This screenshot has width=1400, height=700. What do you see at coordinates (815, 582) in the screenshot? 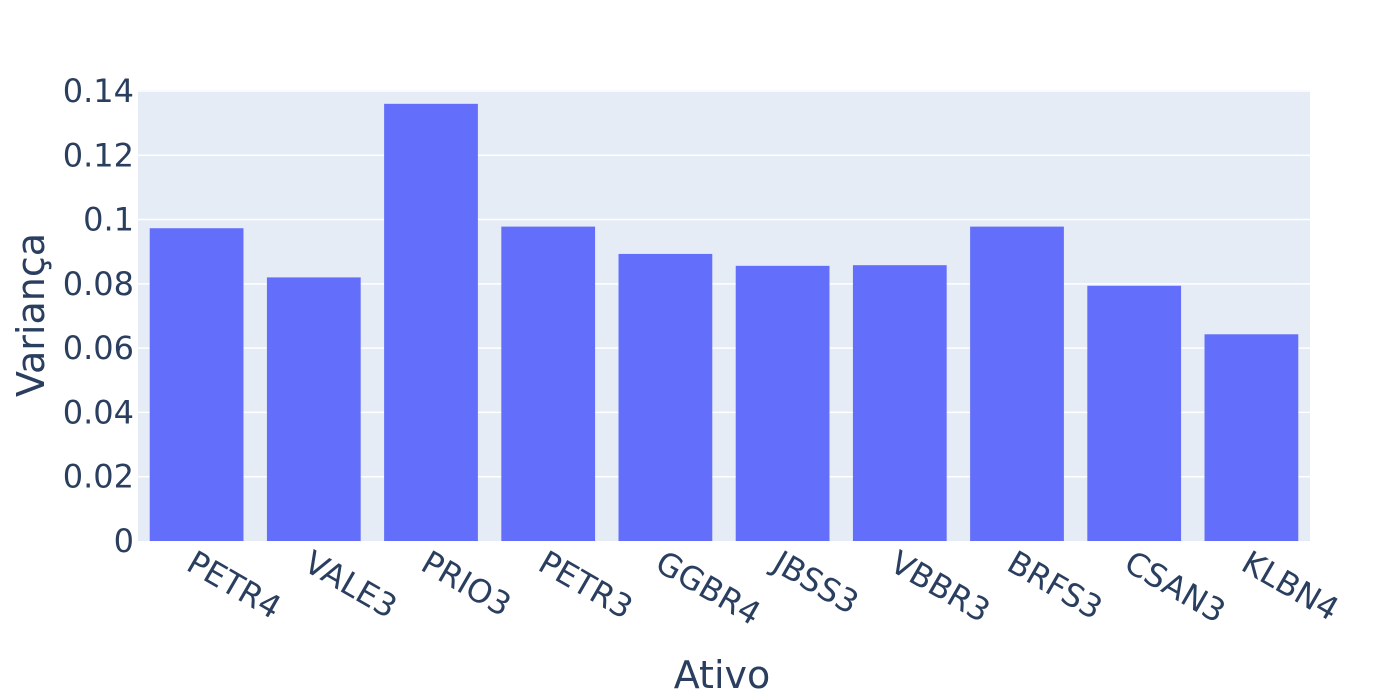
I see `x-tick-label: JBSS3` at bounding box center [815, 582].